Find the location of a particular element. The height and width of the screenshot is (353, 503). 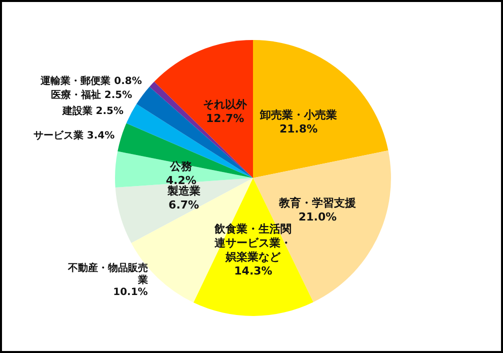

slice-label: 不動産・物品販売業 is located at coordinates (107, 274).